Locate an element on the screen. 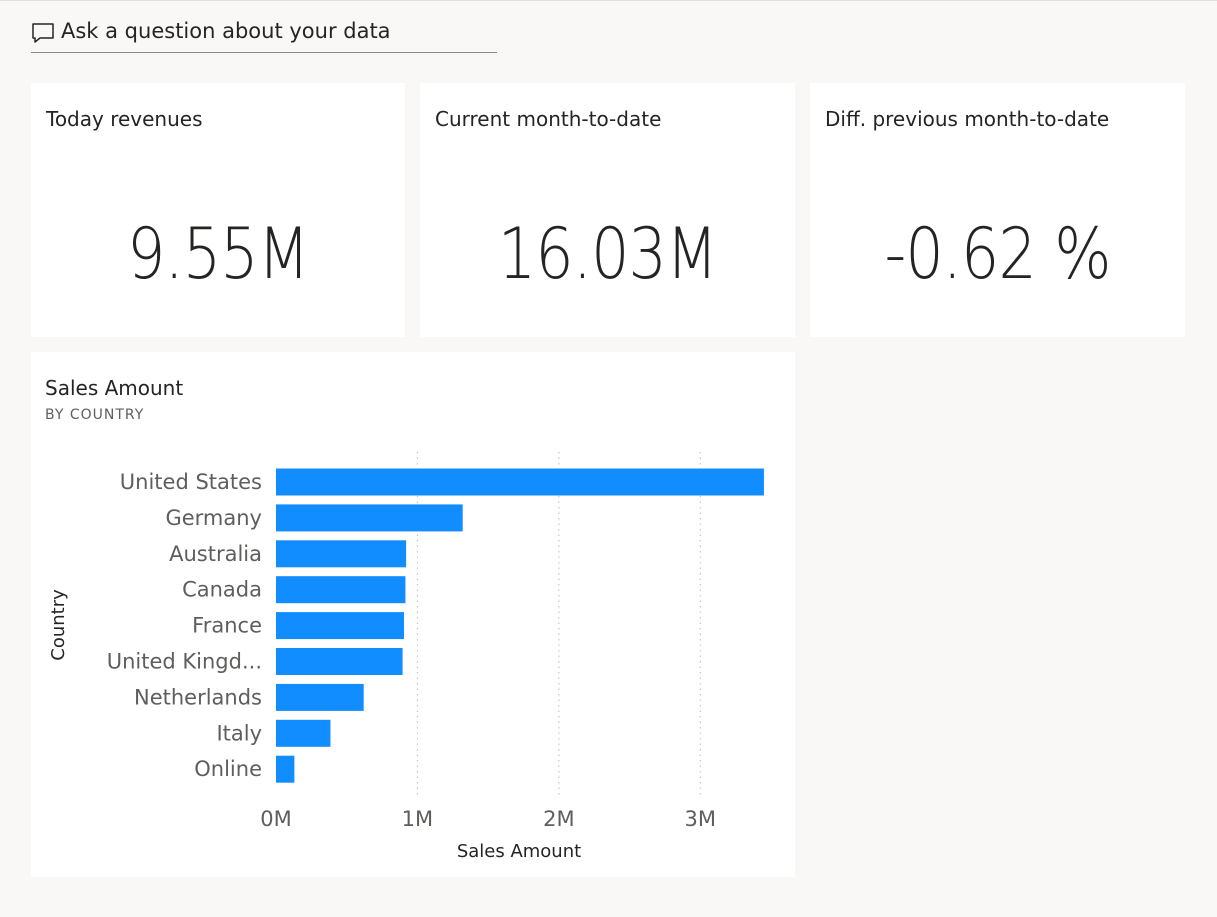 This screenshot has height=917, width=1217. chart-title: Sales Amount is located at coordinates (114, 388).